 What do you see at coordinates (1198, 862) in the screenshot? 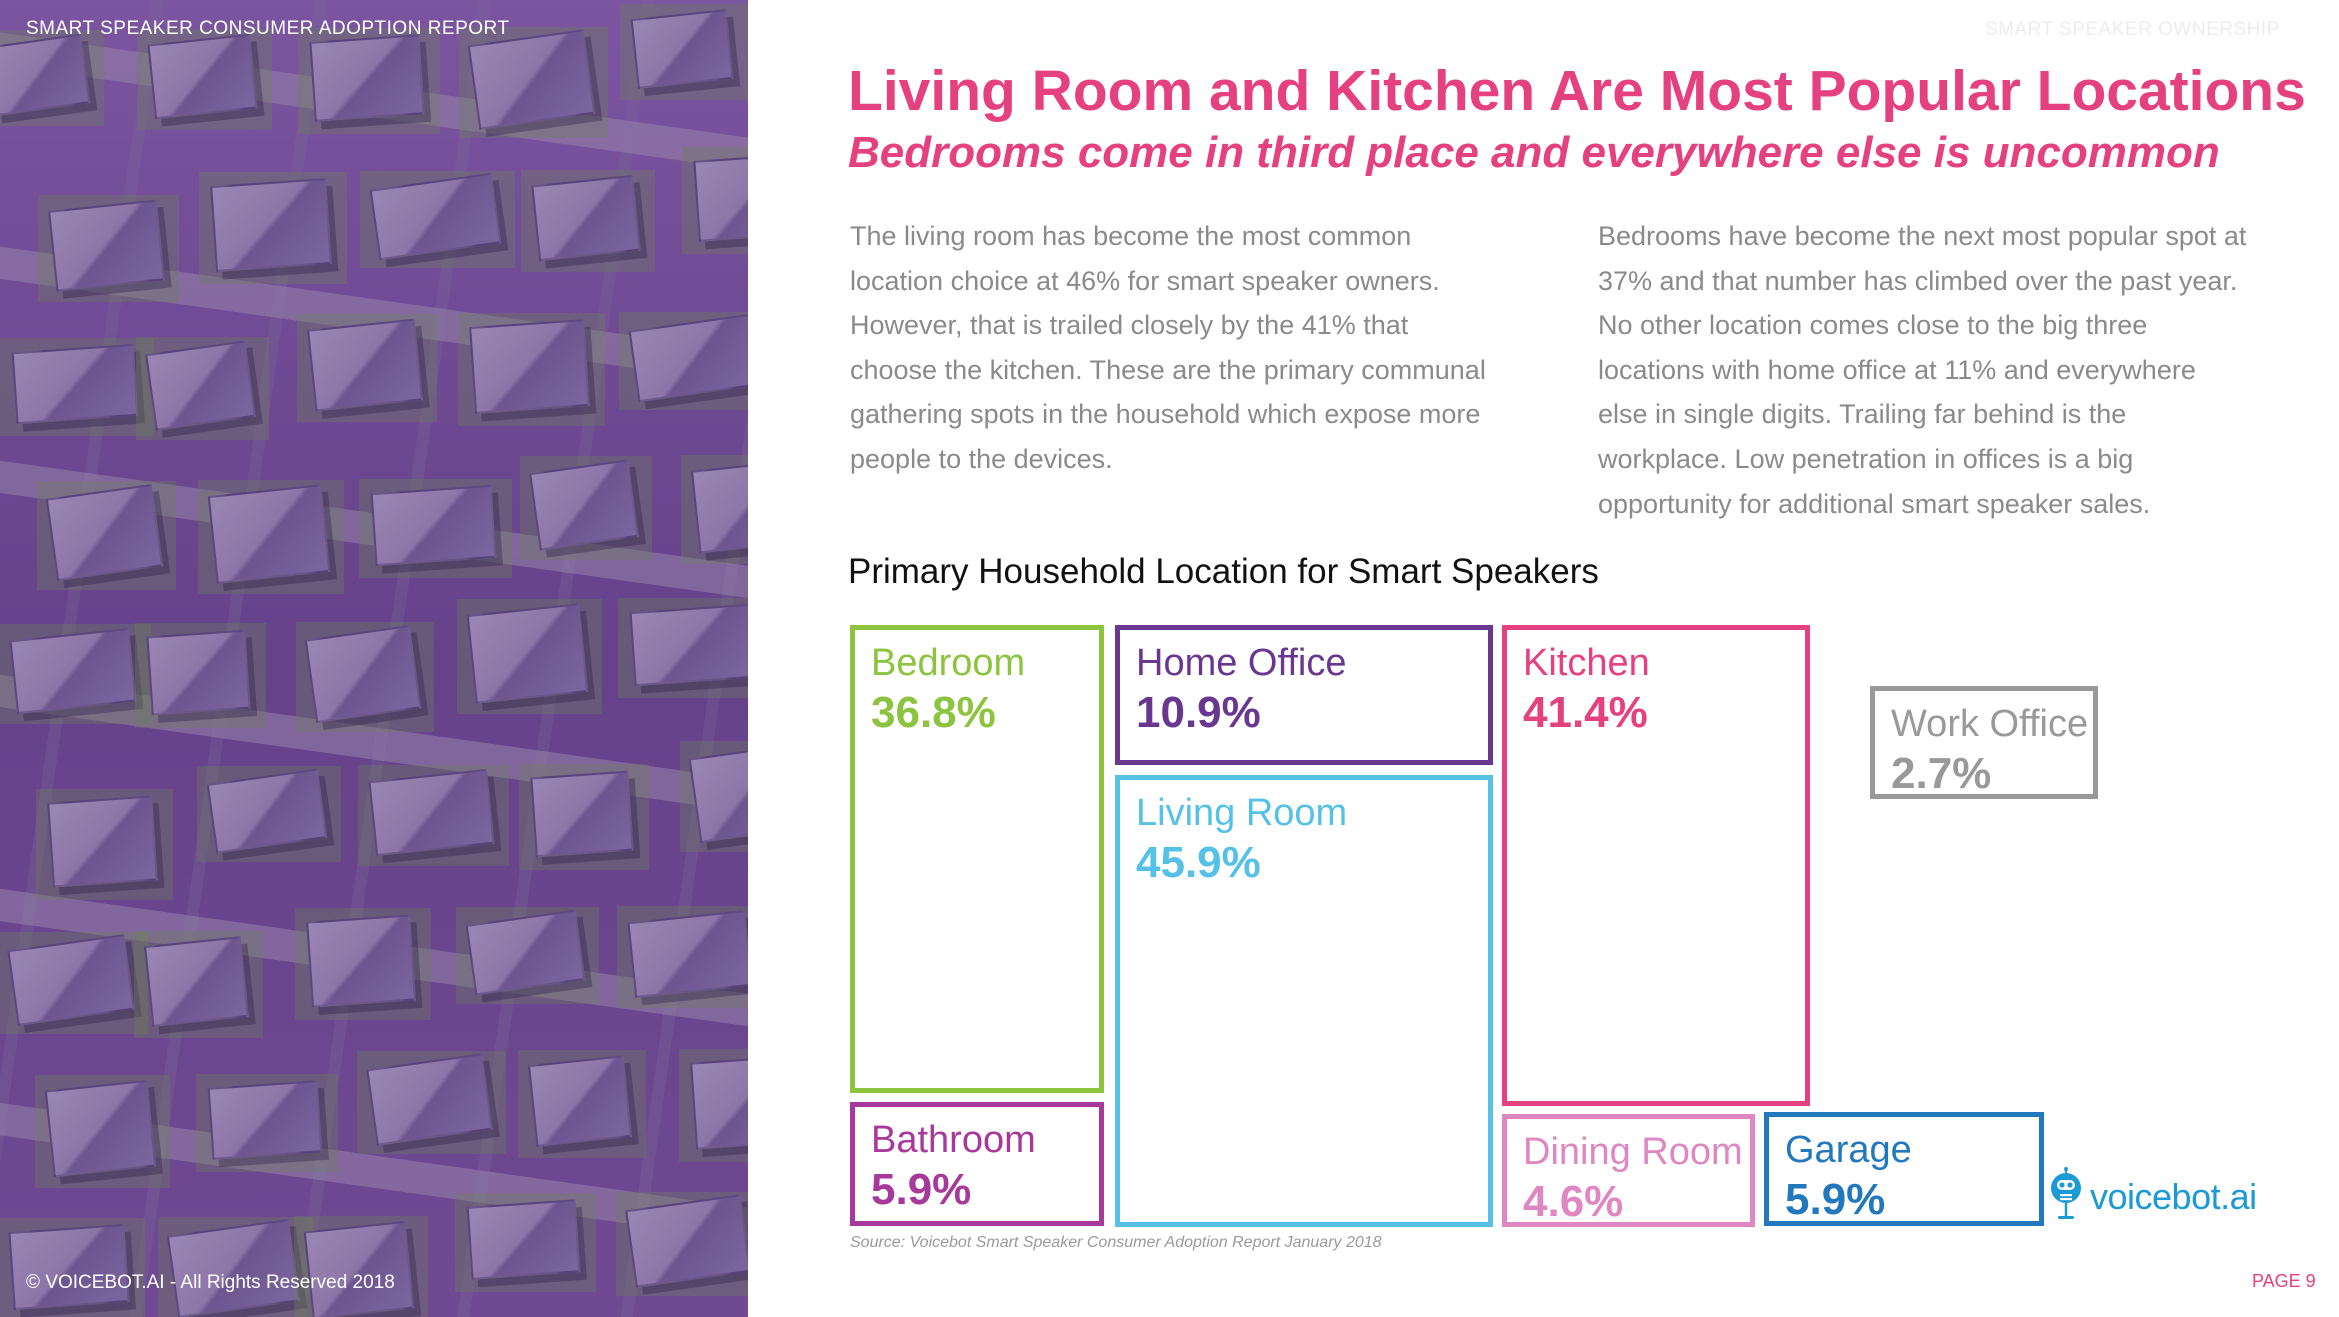
I see `tile-value: 45.9%` at bounding box center [1198, 862].